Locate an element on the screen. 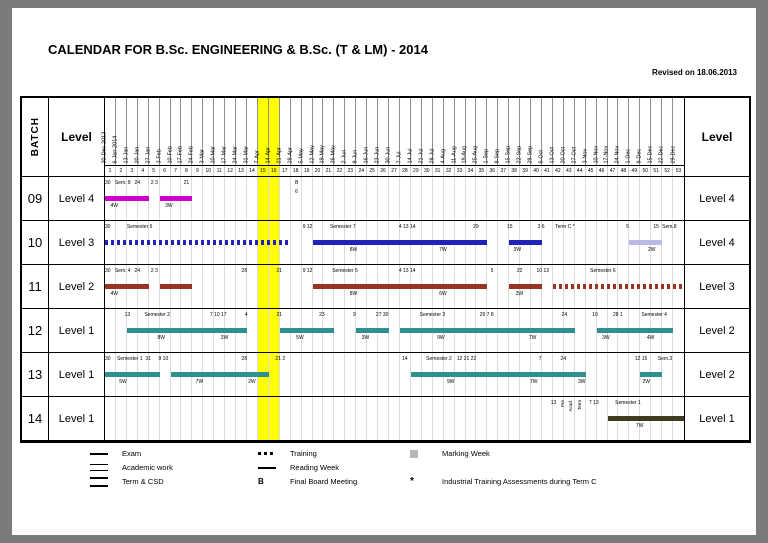 The width and height of the screenshot is (768, 543). bar-label: 31 is located at coordinates (148, 359).